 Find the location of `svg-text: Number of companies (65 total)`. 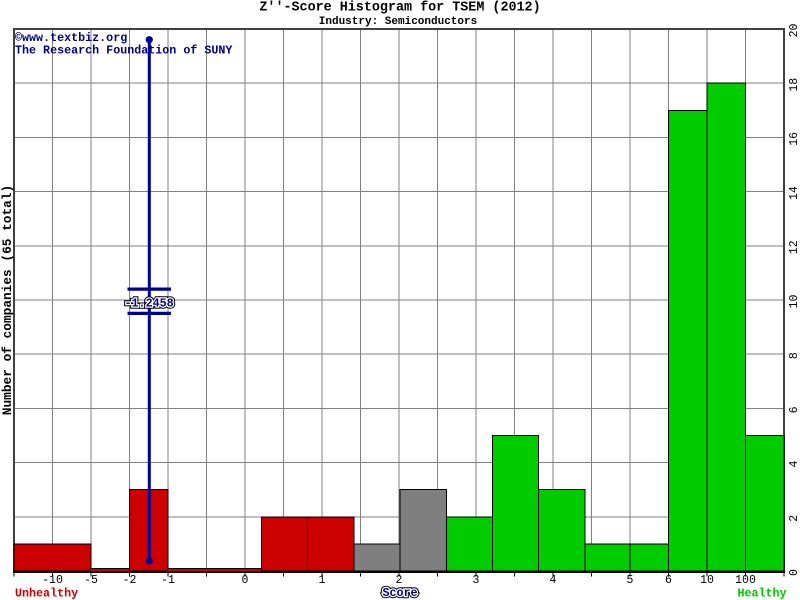

svg-text: Number of companies (65 total) is located at coordinates (7, 300).